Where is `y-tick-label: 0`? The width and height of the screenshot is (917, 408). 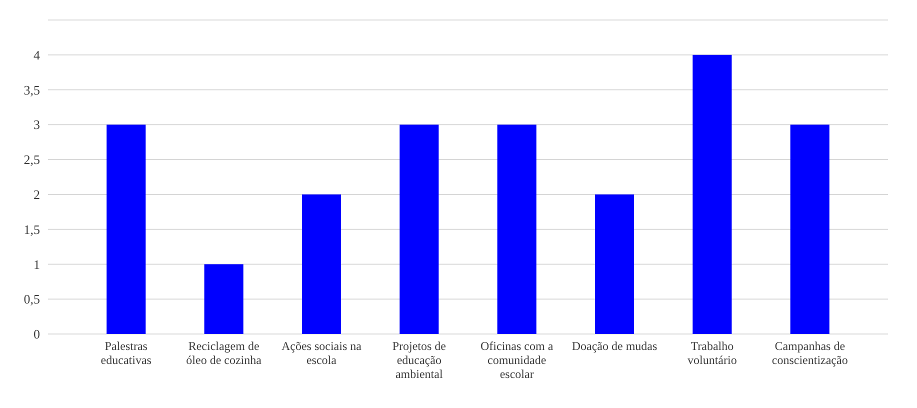 y-tick-label: 0 is located at coordinates (37, 334).